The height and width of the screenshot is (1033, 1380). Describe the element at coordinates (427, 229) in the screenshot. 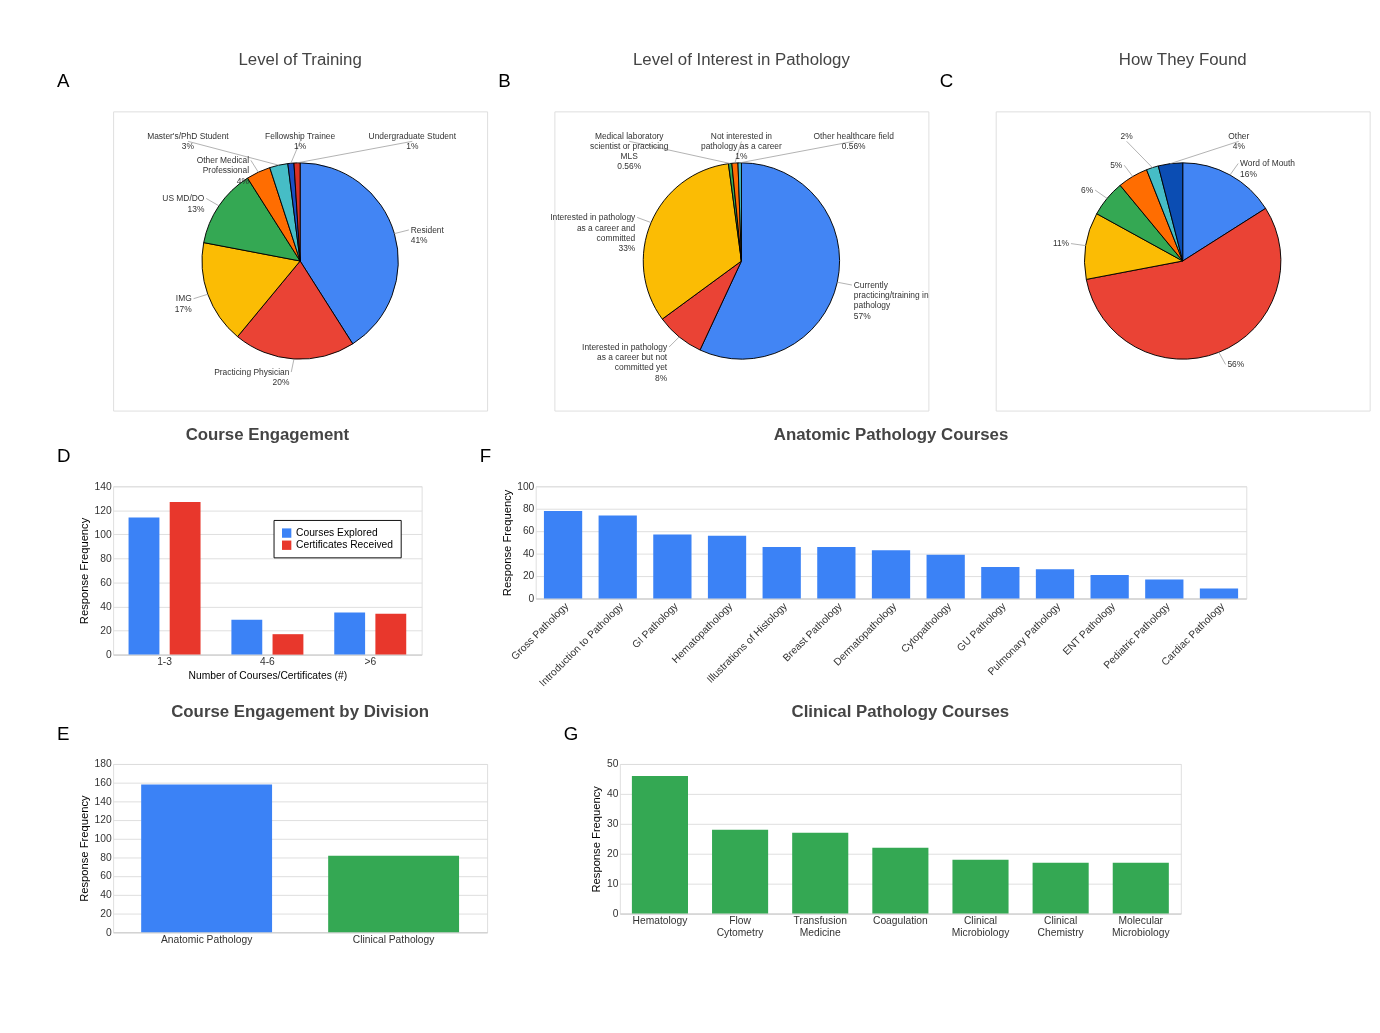

I see `slice-label: Resident` at that location.